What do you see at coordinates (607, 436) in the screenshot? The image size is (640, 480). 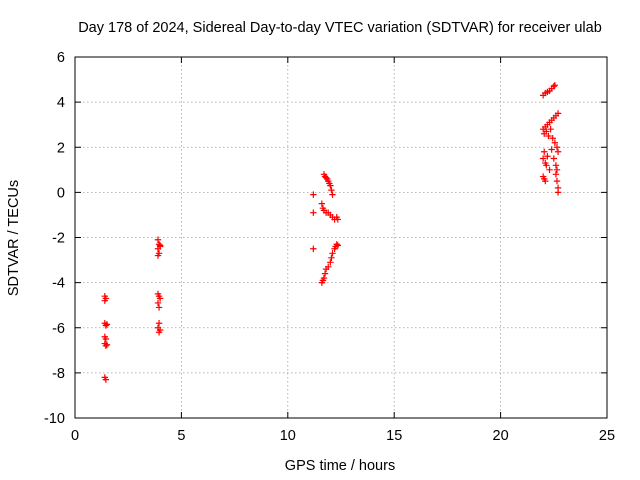 I see `x-tick-label: 25` at bounding box center [607, 436].